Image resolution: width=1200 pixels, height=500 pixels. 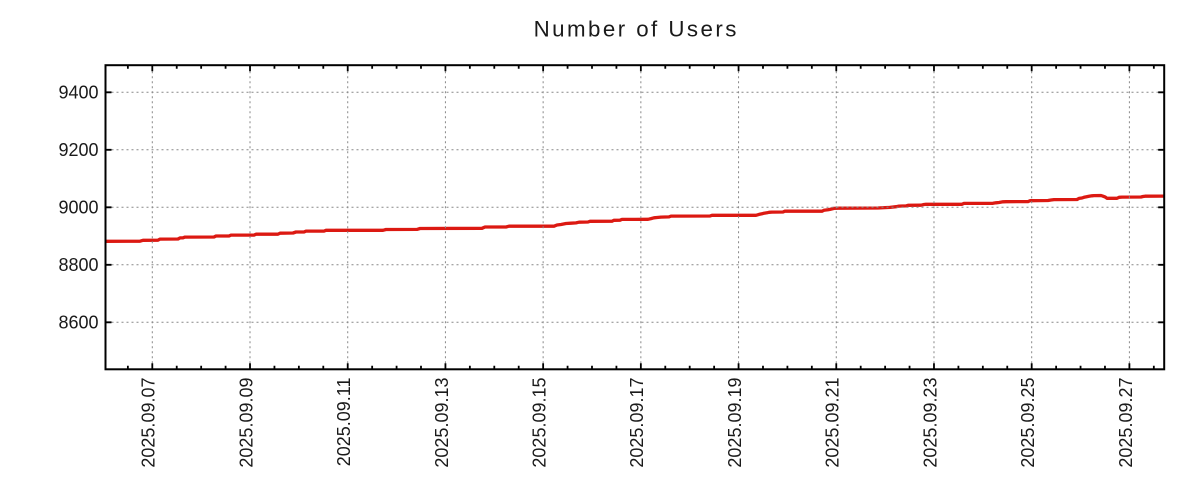 I want to click on svg-text: 2025.09.11, so click(x=344, y=422).